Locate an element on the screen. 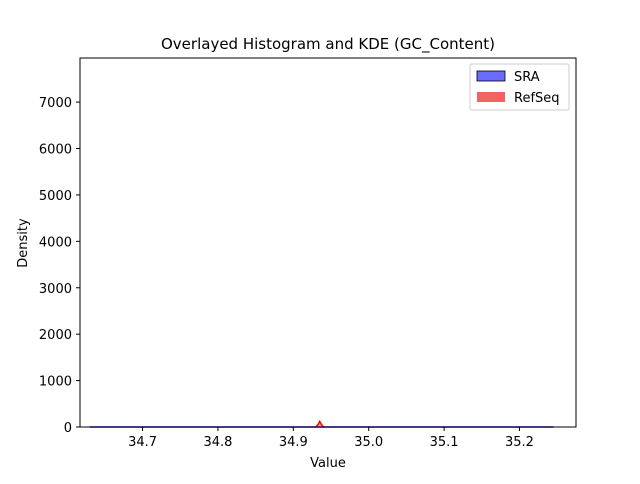  y-tick-label: 6000 is located at coordinates (55, 150).